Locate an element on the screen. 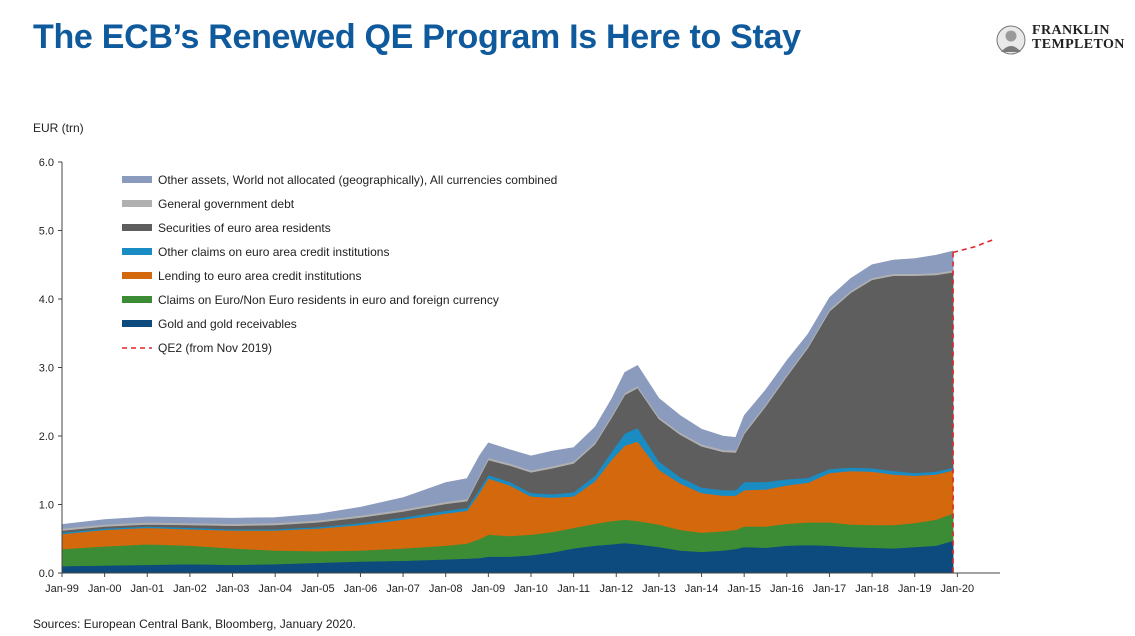  franklin-templeton-logo: FRANKLIN TEMPLETON is located at coordinates (1064, 41).